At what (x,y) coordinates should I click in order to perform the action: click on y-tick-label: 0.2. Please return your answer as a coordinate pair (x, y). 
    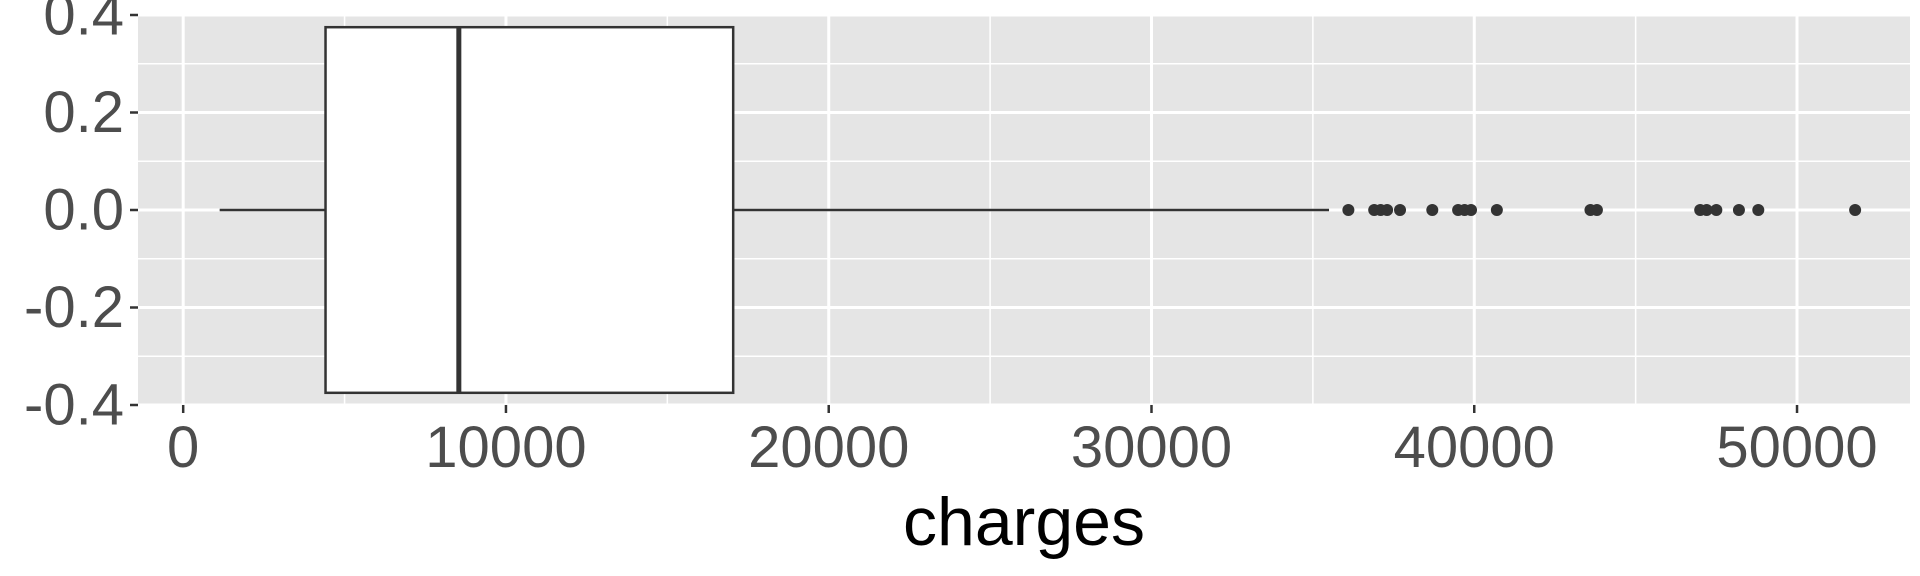
    Looking at the image, I should click on (83, 112).